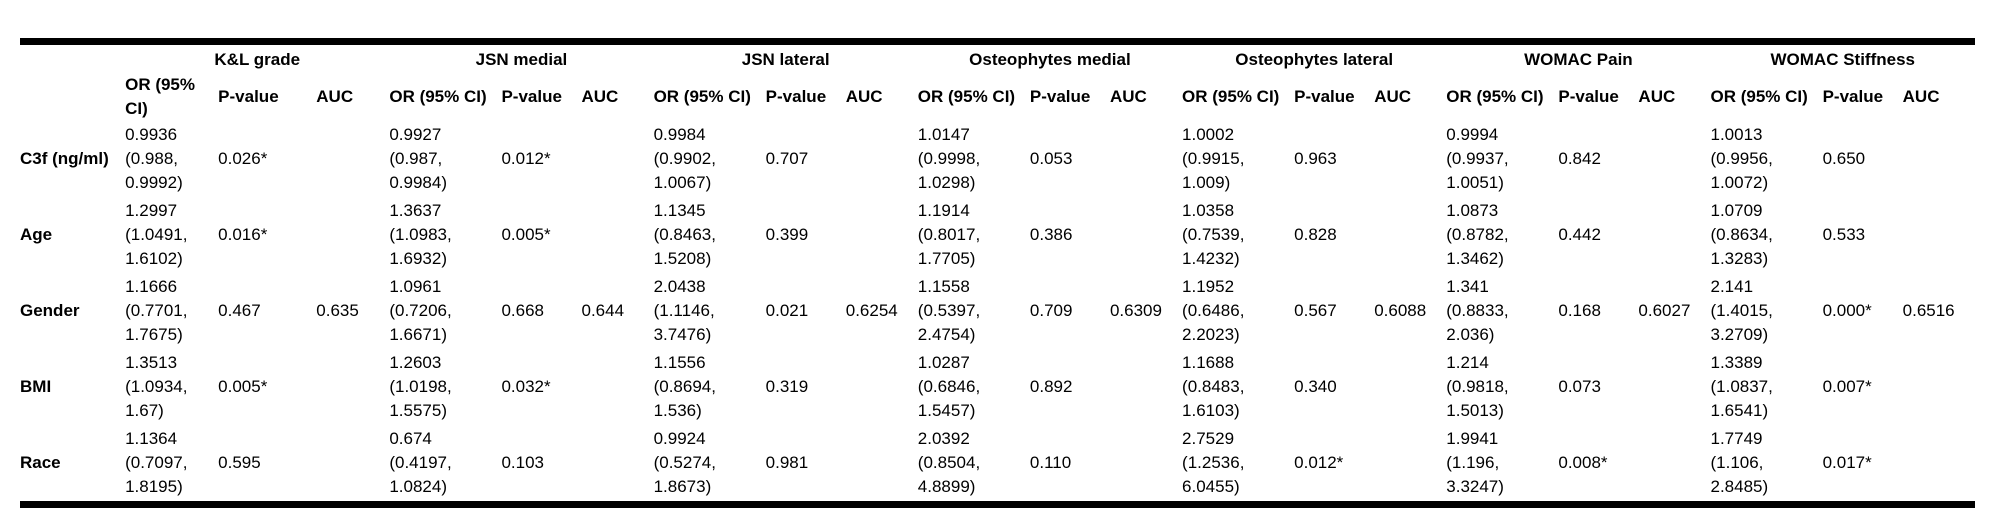 The image size is (2000, 508). Describe the element at coordinates (1213, 234) in the screenshot. I see `or-ci-cell: 1.0358 (0.7539, 1.4232)` at that location.